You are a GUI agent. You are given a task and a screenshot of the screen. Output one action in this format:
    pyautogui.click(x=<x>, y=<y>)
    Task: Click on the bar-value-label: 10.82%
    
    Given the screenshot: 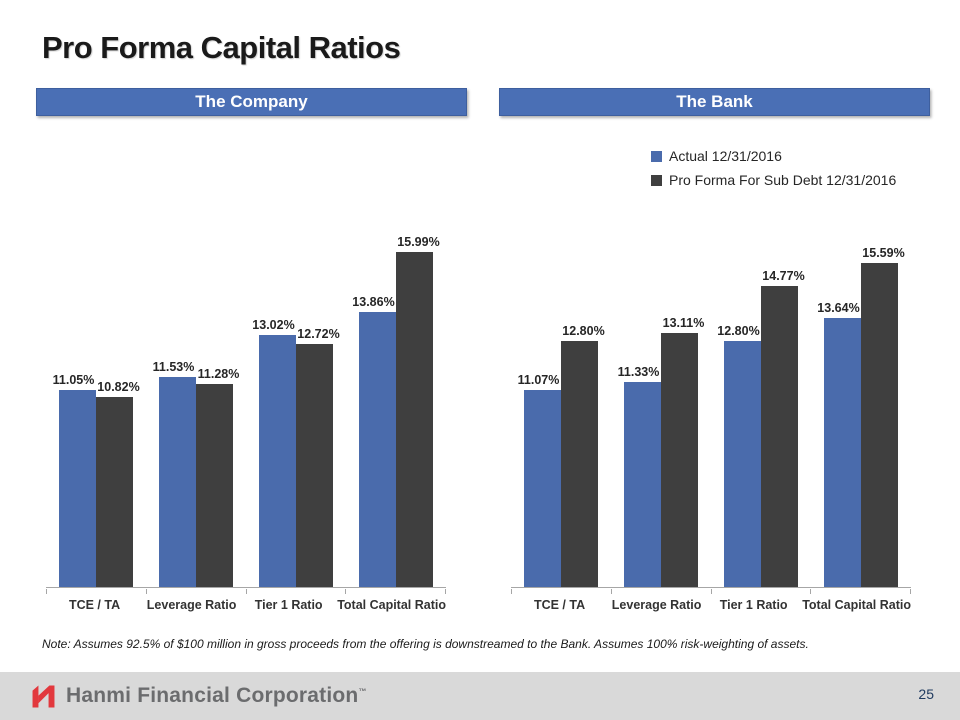 What is the action you would take?
    pyautogui.click(x=118, y=386)
    